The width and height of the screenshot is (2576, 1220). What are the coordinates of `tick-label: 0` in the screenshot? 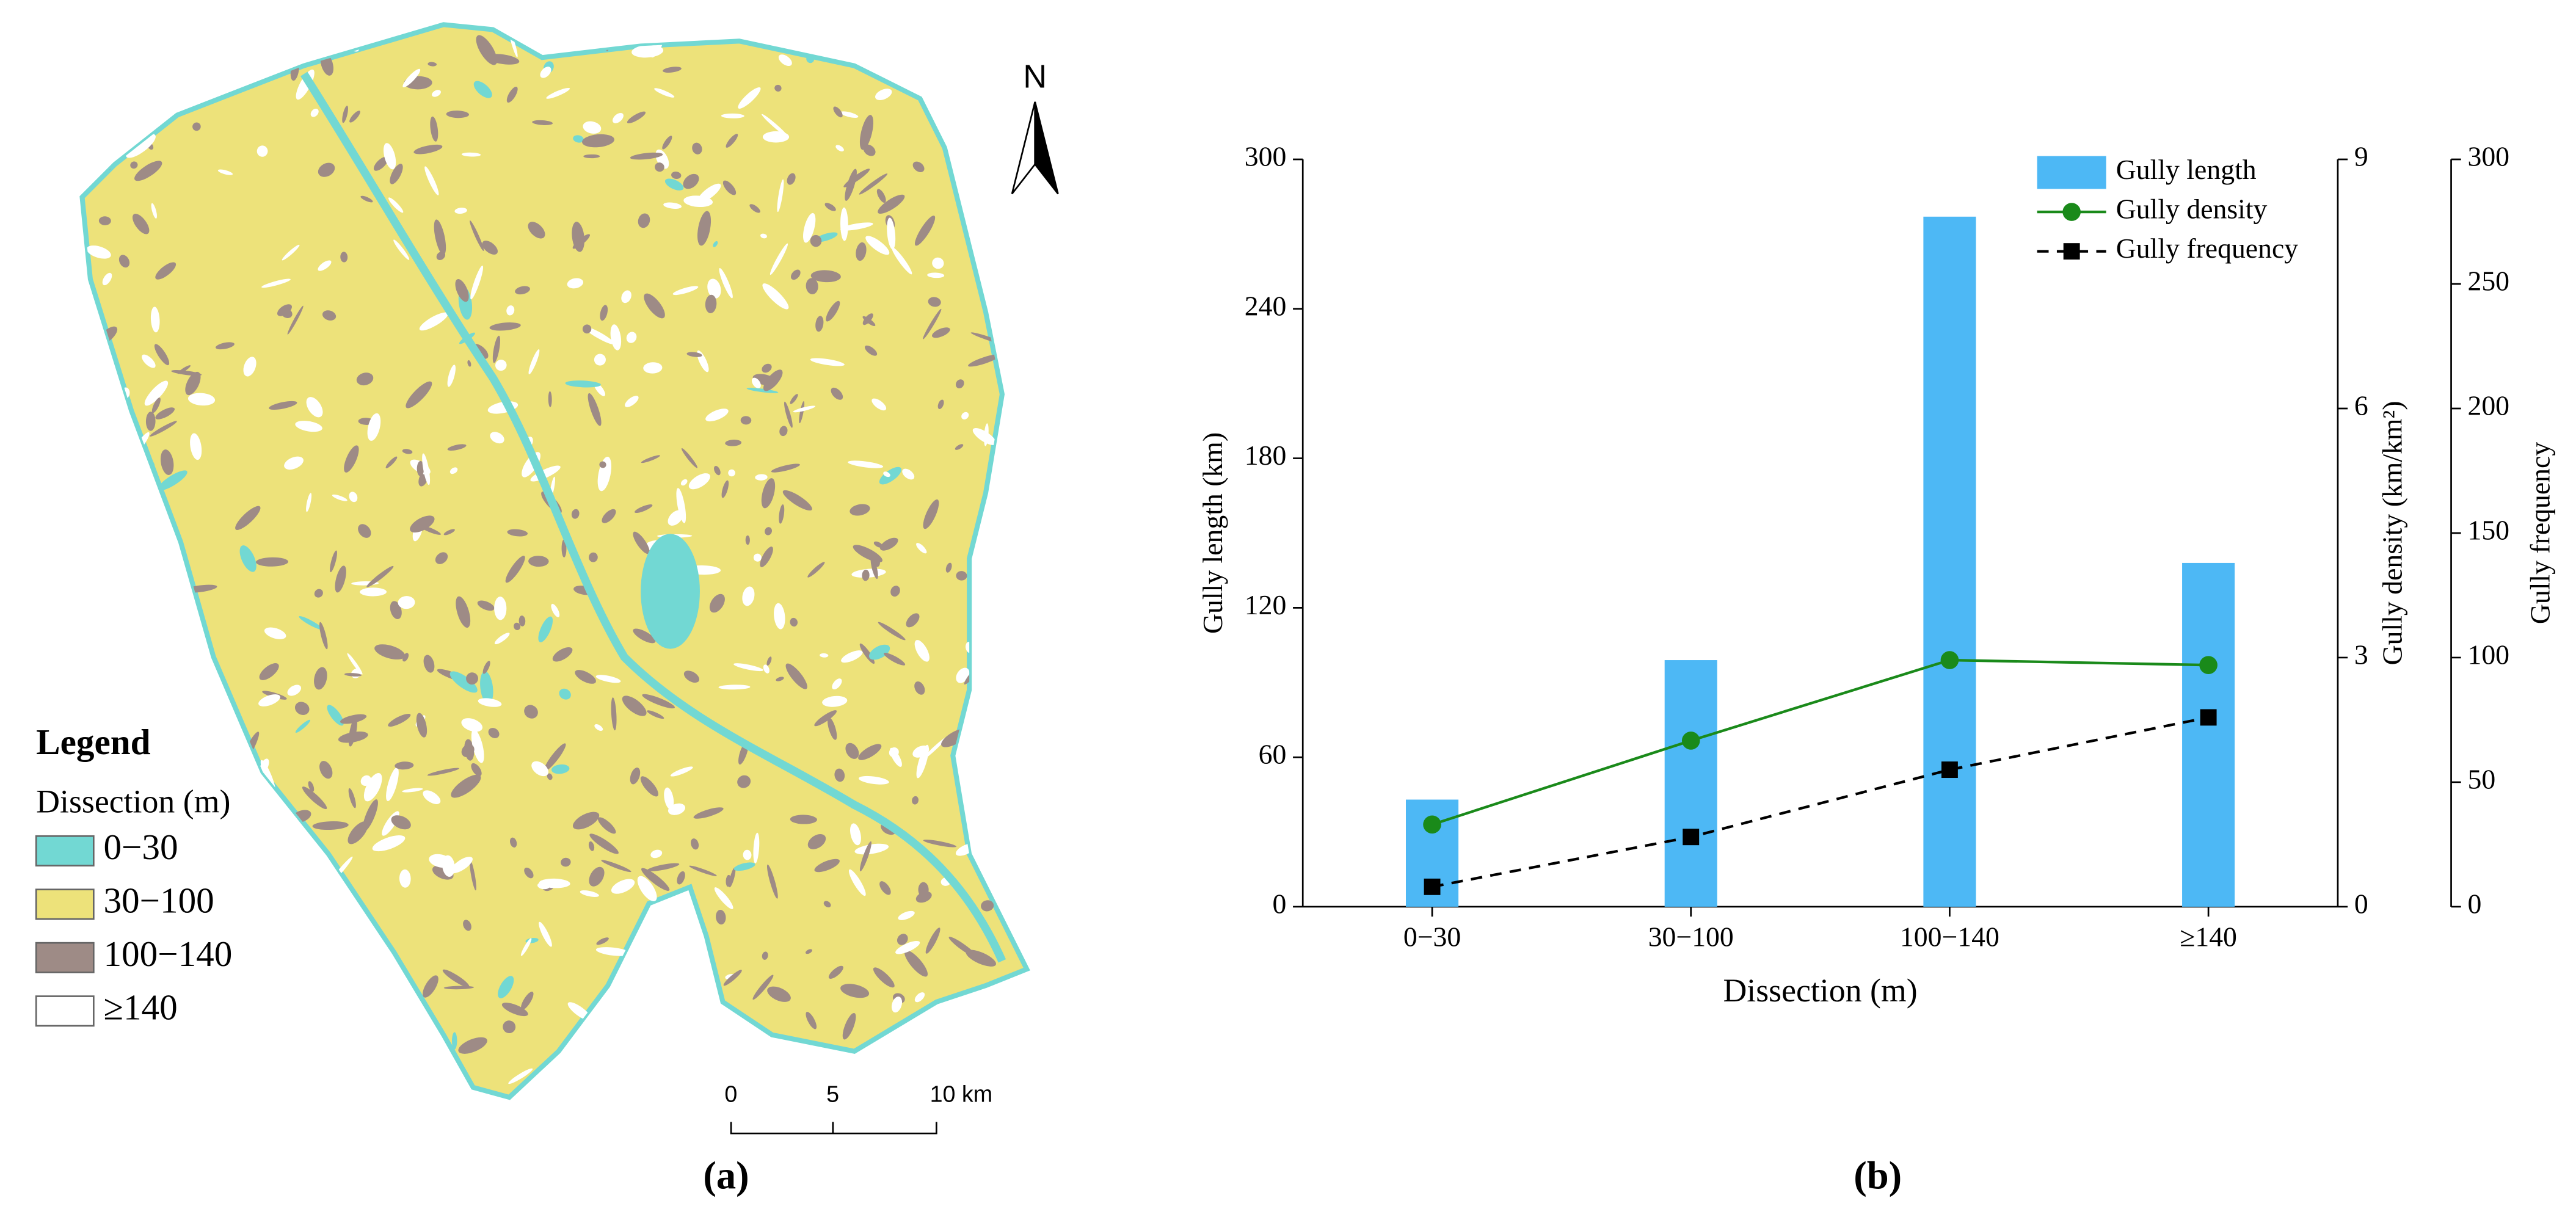 It's located at (2474, 904).